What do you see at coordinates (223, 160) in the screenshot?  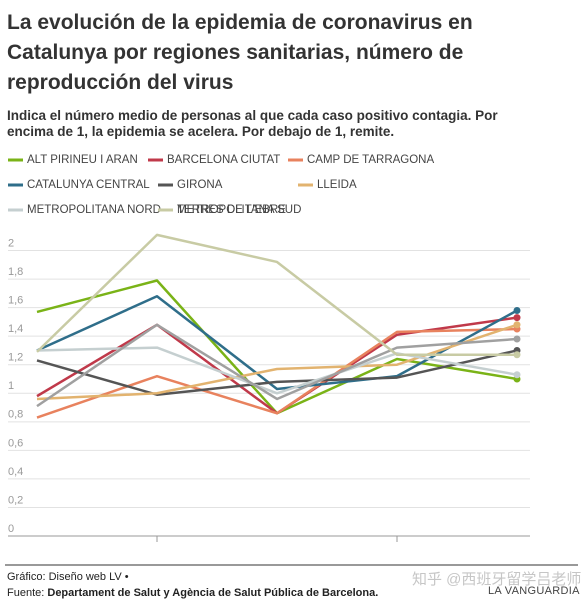 I see `legend-label: BARCELONA CIUTAT` at bounding box center [223, 160].